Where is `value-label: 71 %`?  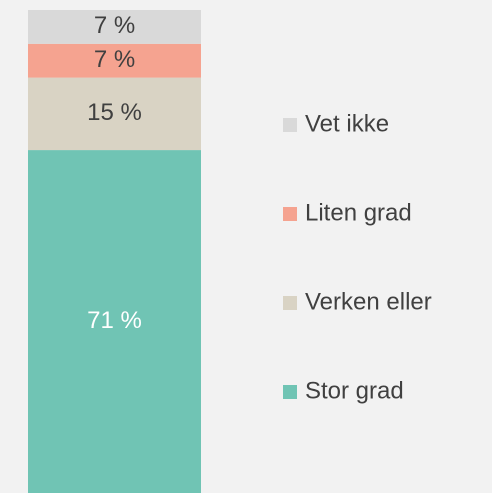 value-label: 71 % is located at coordinates (114, 320).